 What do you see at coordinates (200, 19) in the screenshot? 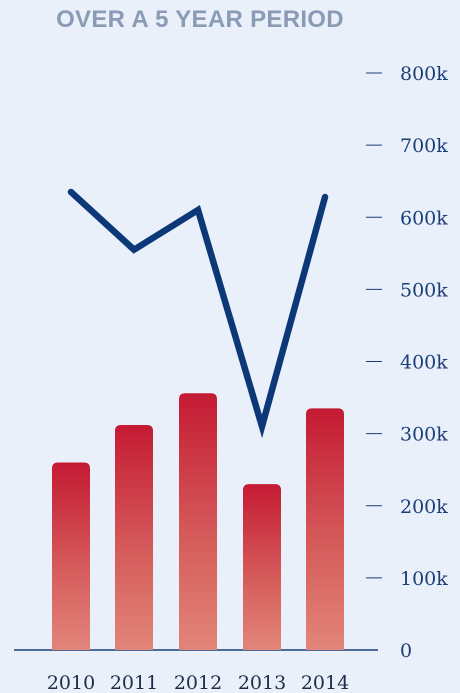
I see `chart-title: OVER A 5 YEAR PERIOD` at bounding box center [200, 19].